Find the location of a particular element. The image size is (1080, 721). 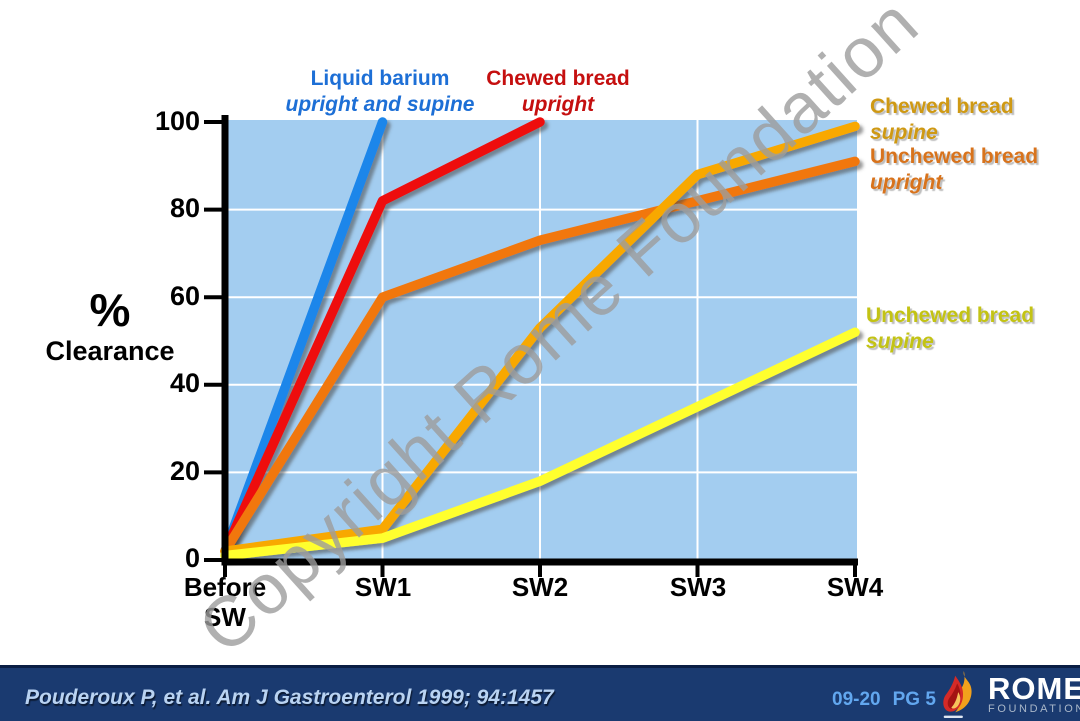

label-liquid-barium-name: Liquid barium is located at coordinates (380, 78).